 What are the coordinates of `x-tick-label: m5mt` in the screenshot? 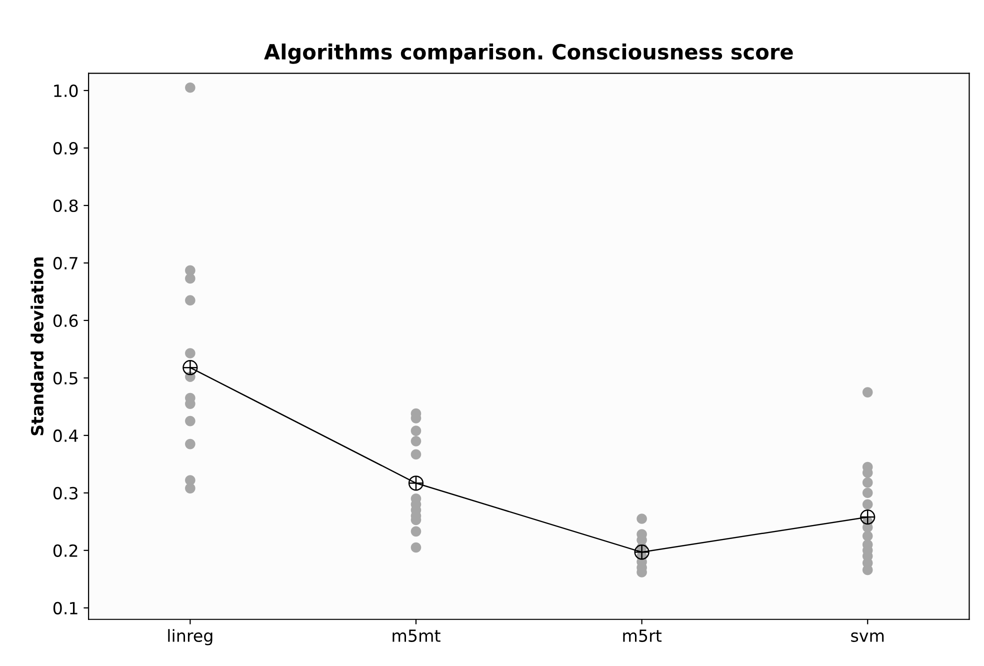 It's located at (416, 636).